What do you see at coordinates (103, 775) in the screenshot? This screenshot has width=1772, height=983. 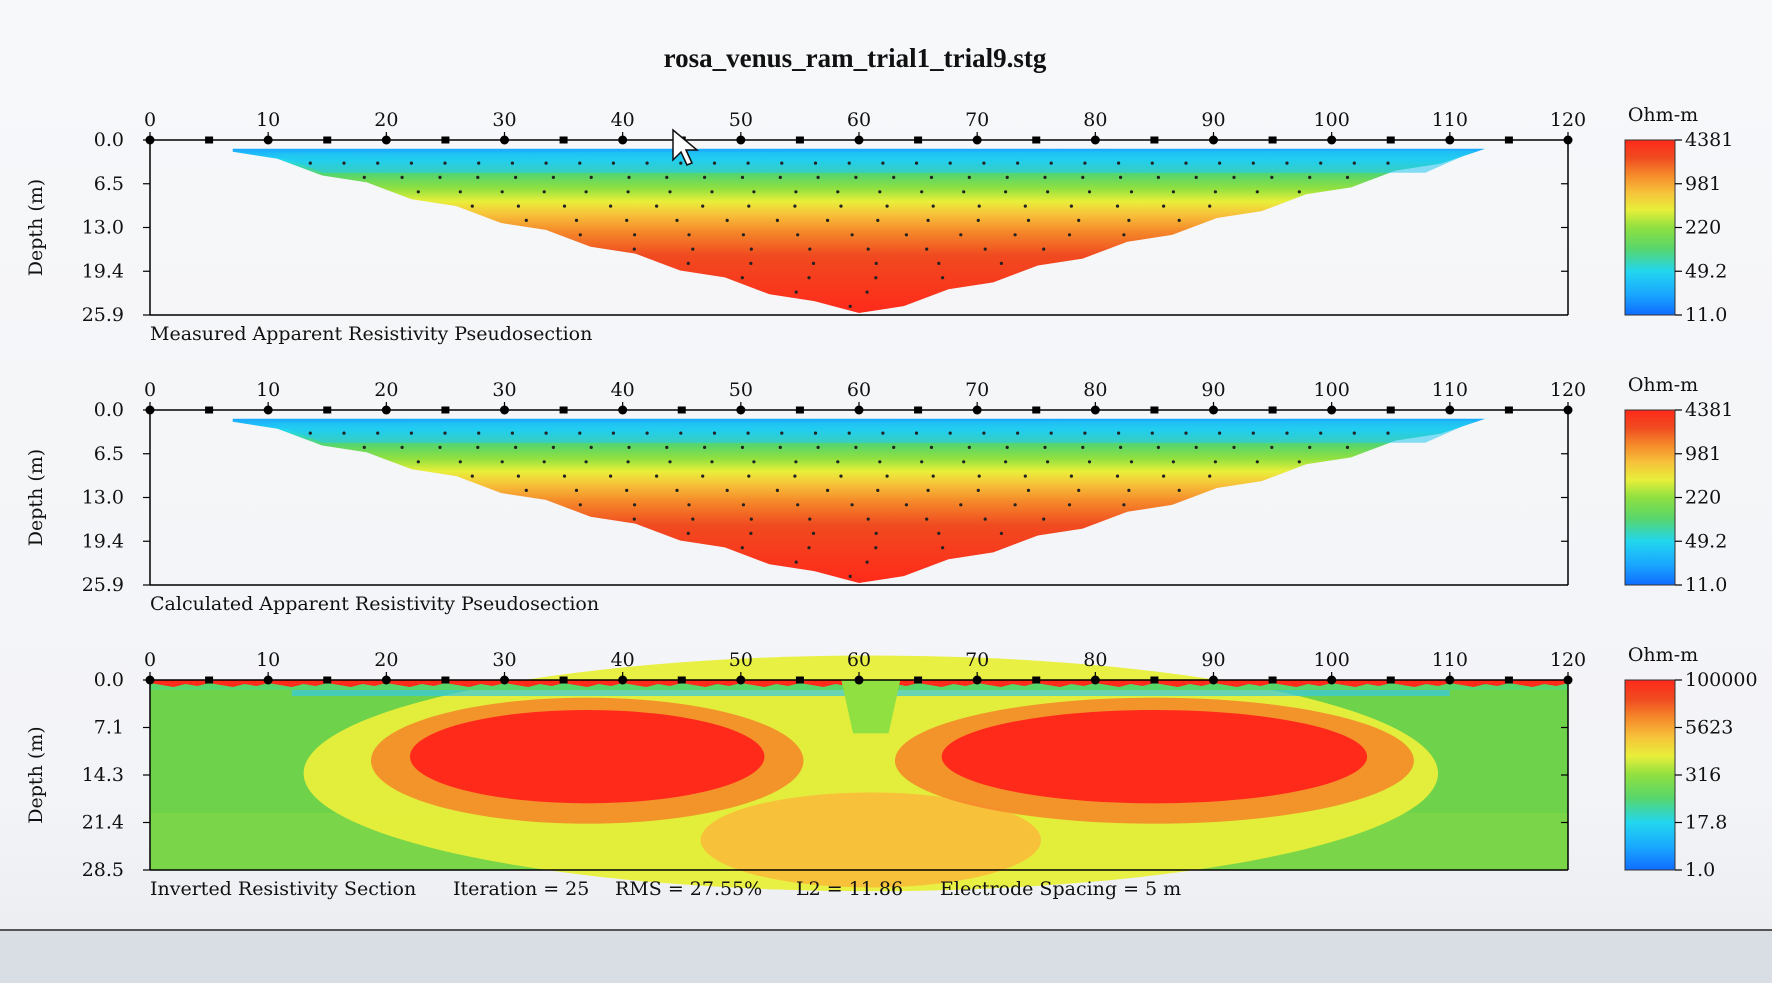 I see `depth-tick-label: 14.3` at bounding box center [103, 775].